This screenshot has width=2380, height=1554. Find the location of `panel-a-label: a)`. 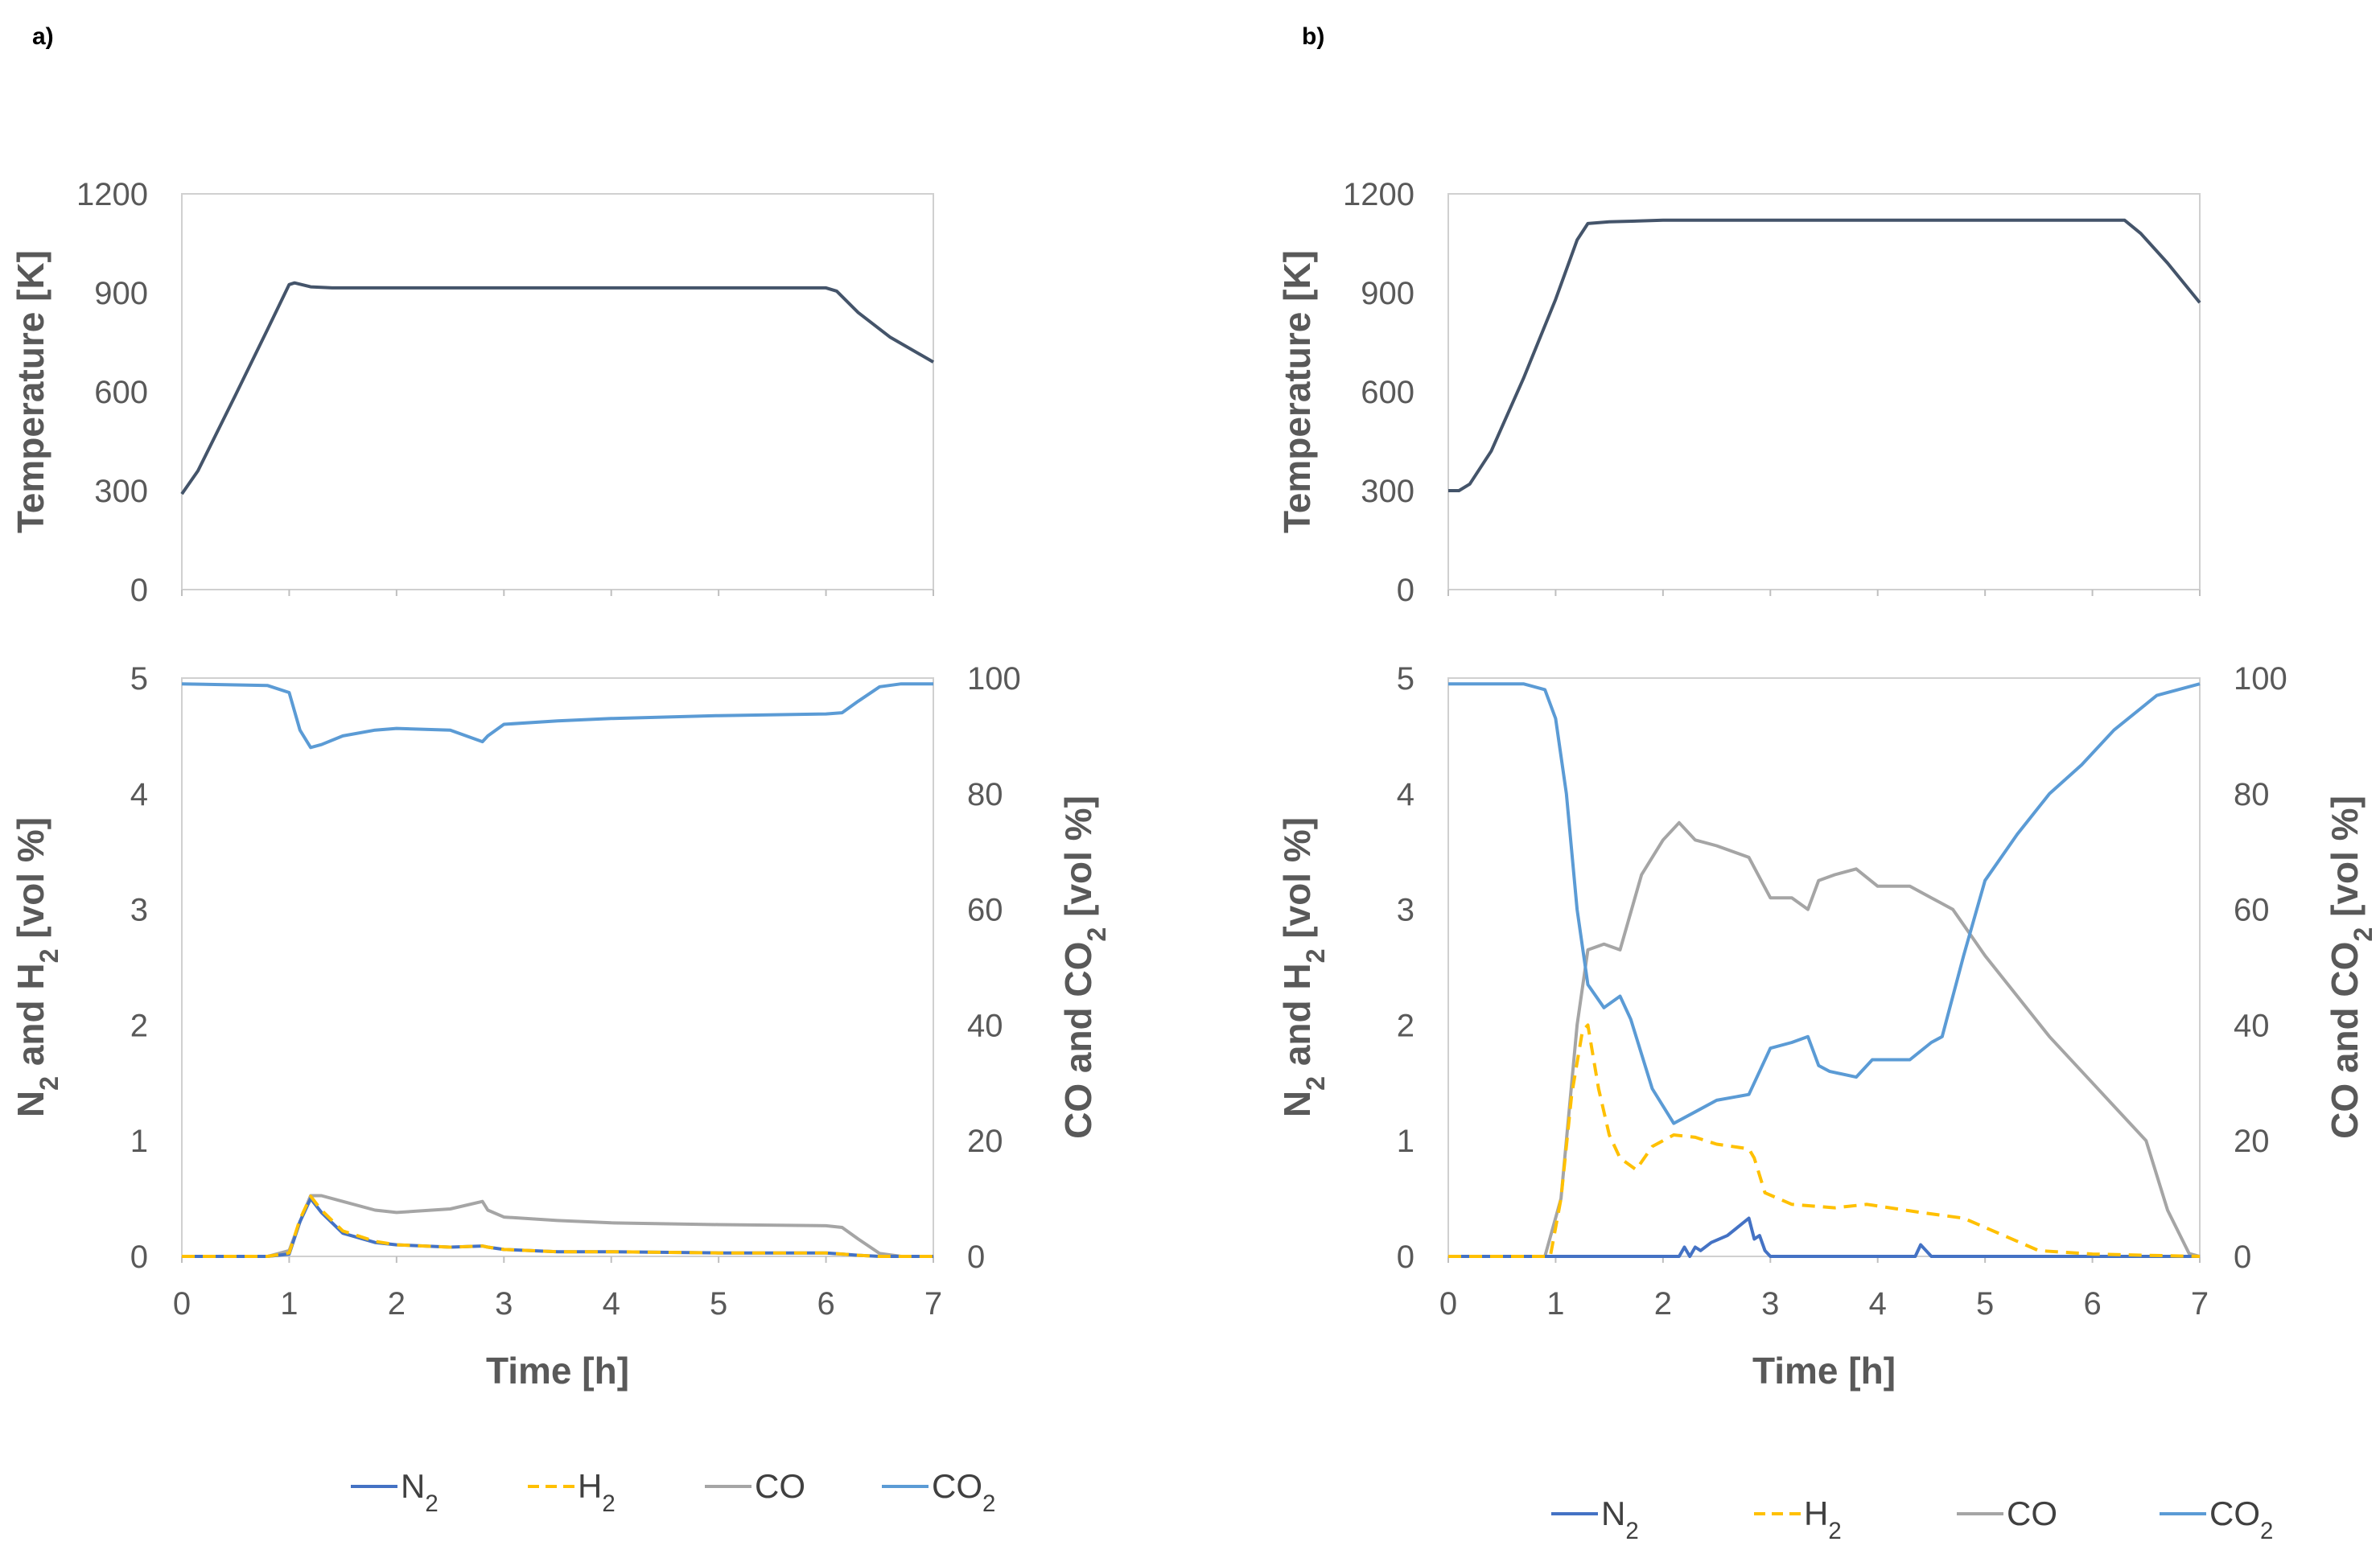

panel-a-label: a) is located at coordinates (43, 36).